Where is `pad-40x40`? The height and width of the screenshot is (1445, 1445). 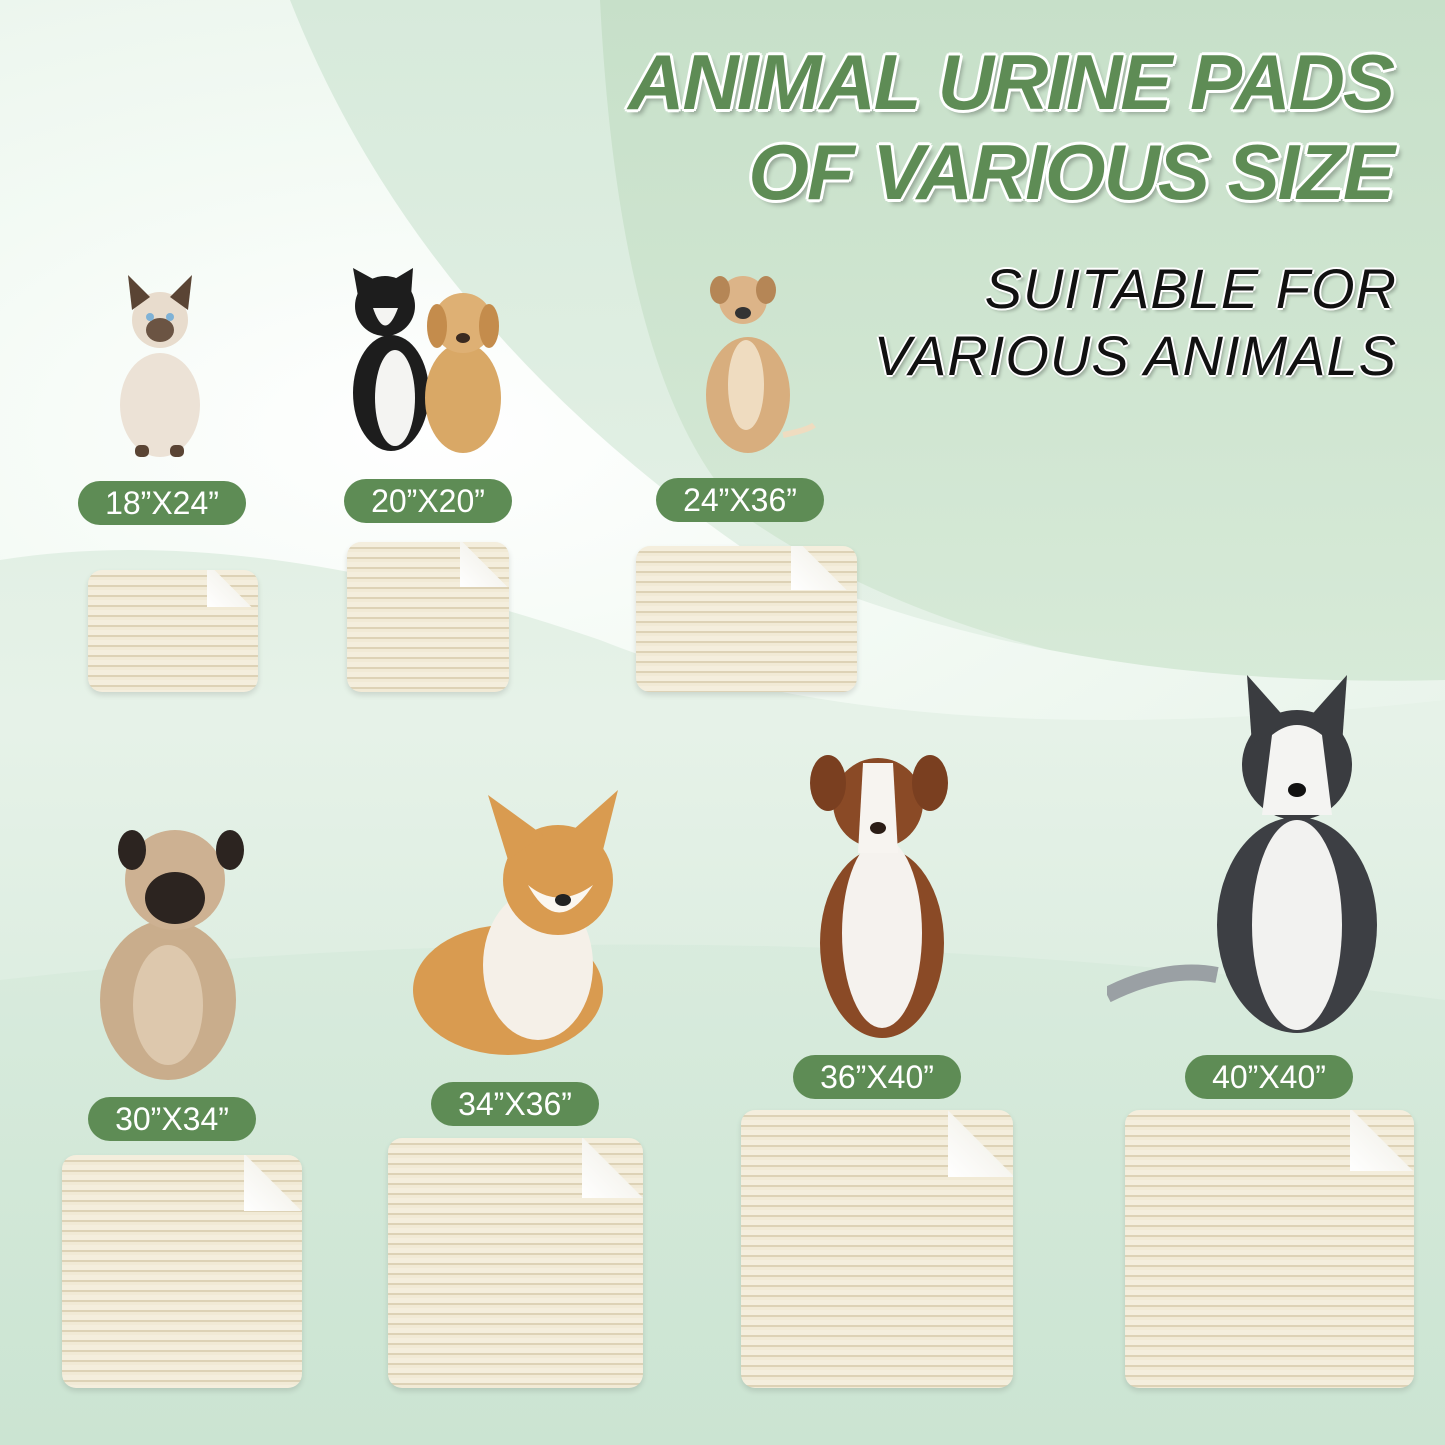
pad-40x40 is located at coordinates (1269, 1249).